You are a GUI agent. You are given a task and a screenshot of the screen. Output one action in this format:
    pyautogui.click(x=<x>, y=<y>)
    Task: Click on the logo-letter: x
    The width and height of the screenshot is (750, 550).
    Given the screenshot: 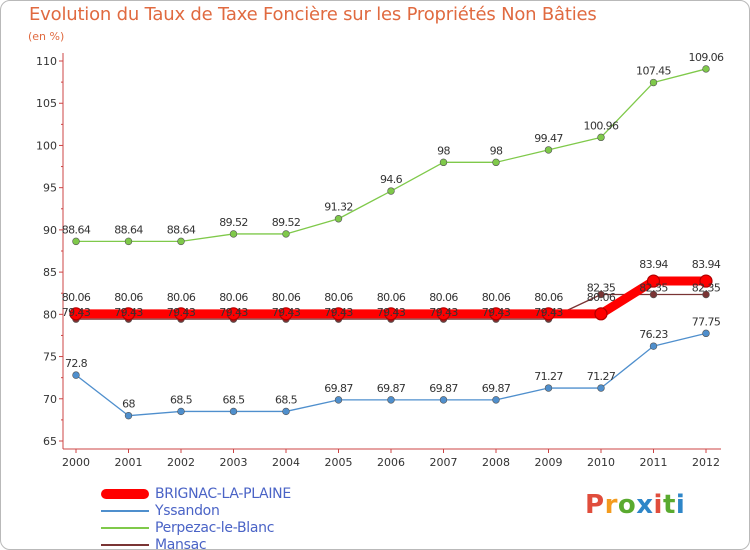 What is the action you would take?
    pyautogui.click(x=645, y=505)
    